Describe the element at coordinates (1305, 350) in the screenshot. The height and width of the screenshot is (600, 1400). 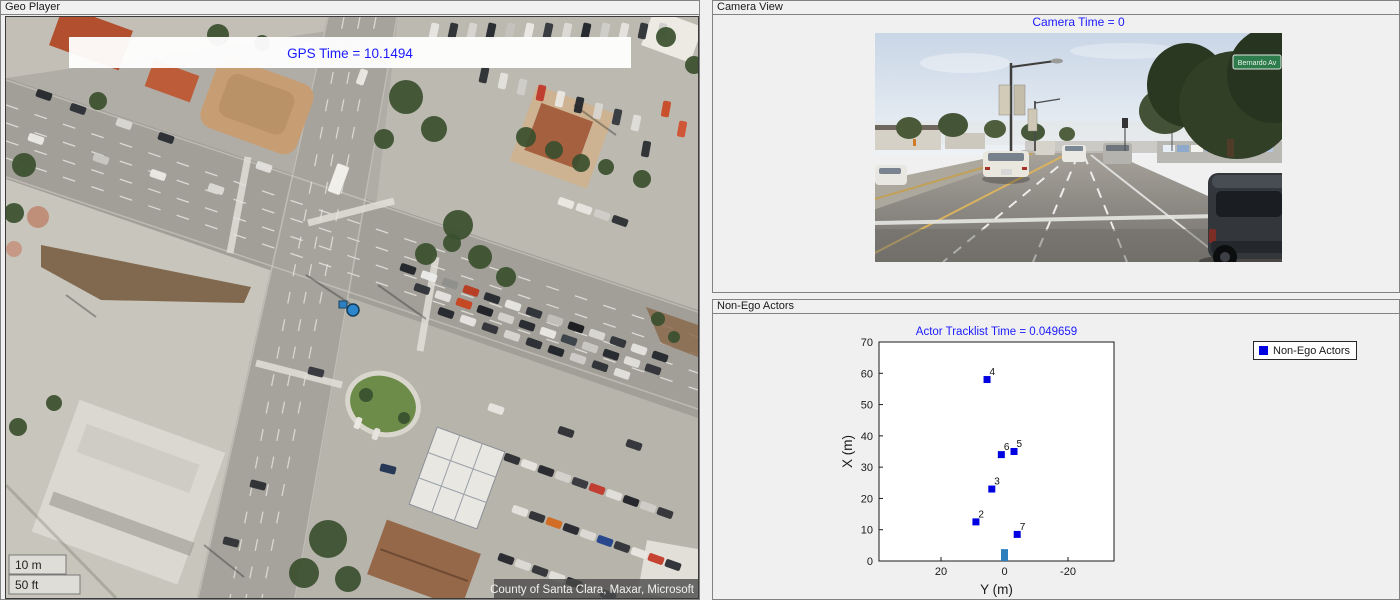
I see `plot-legend: Non-Ego Actors` at that location.